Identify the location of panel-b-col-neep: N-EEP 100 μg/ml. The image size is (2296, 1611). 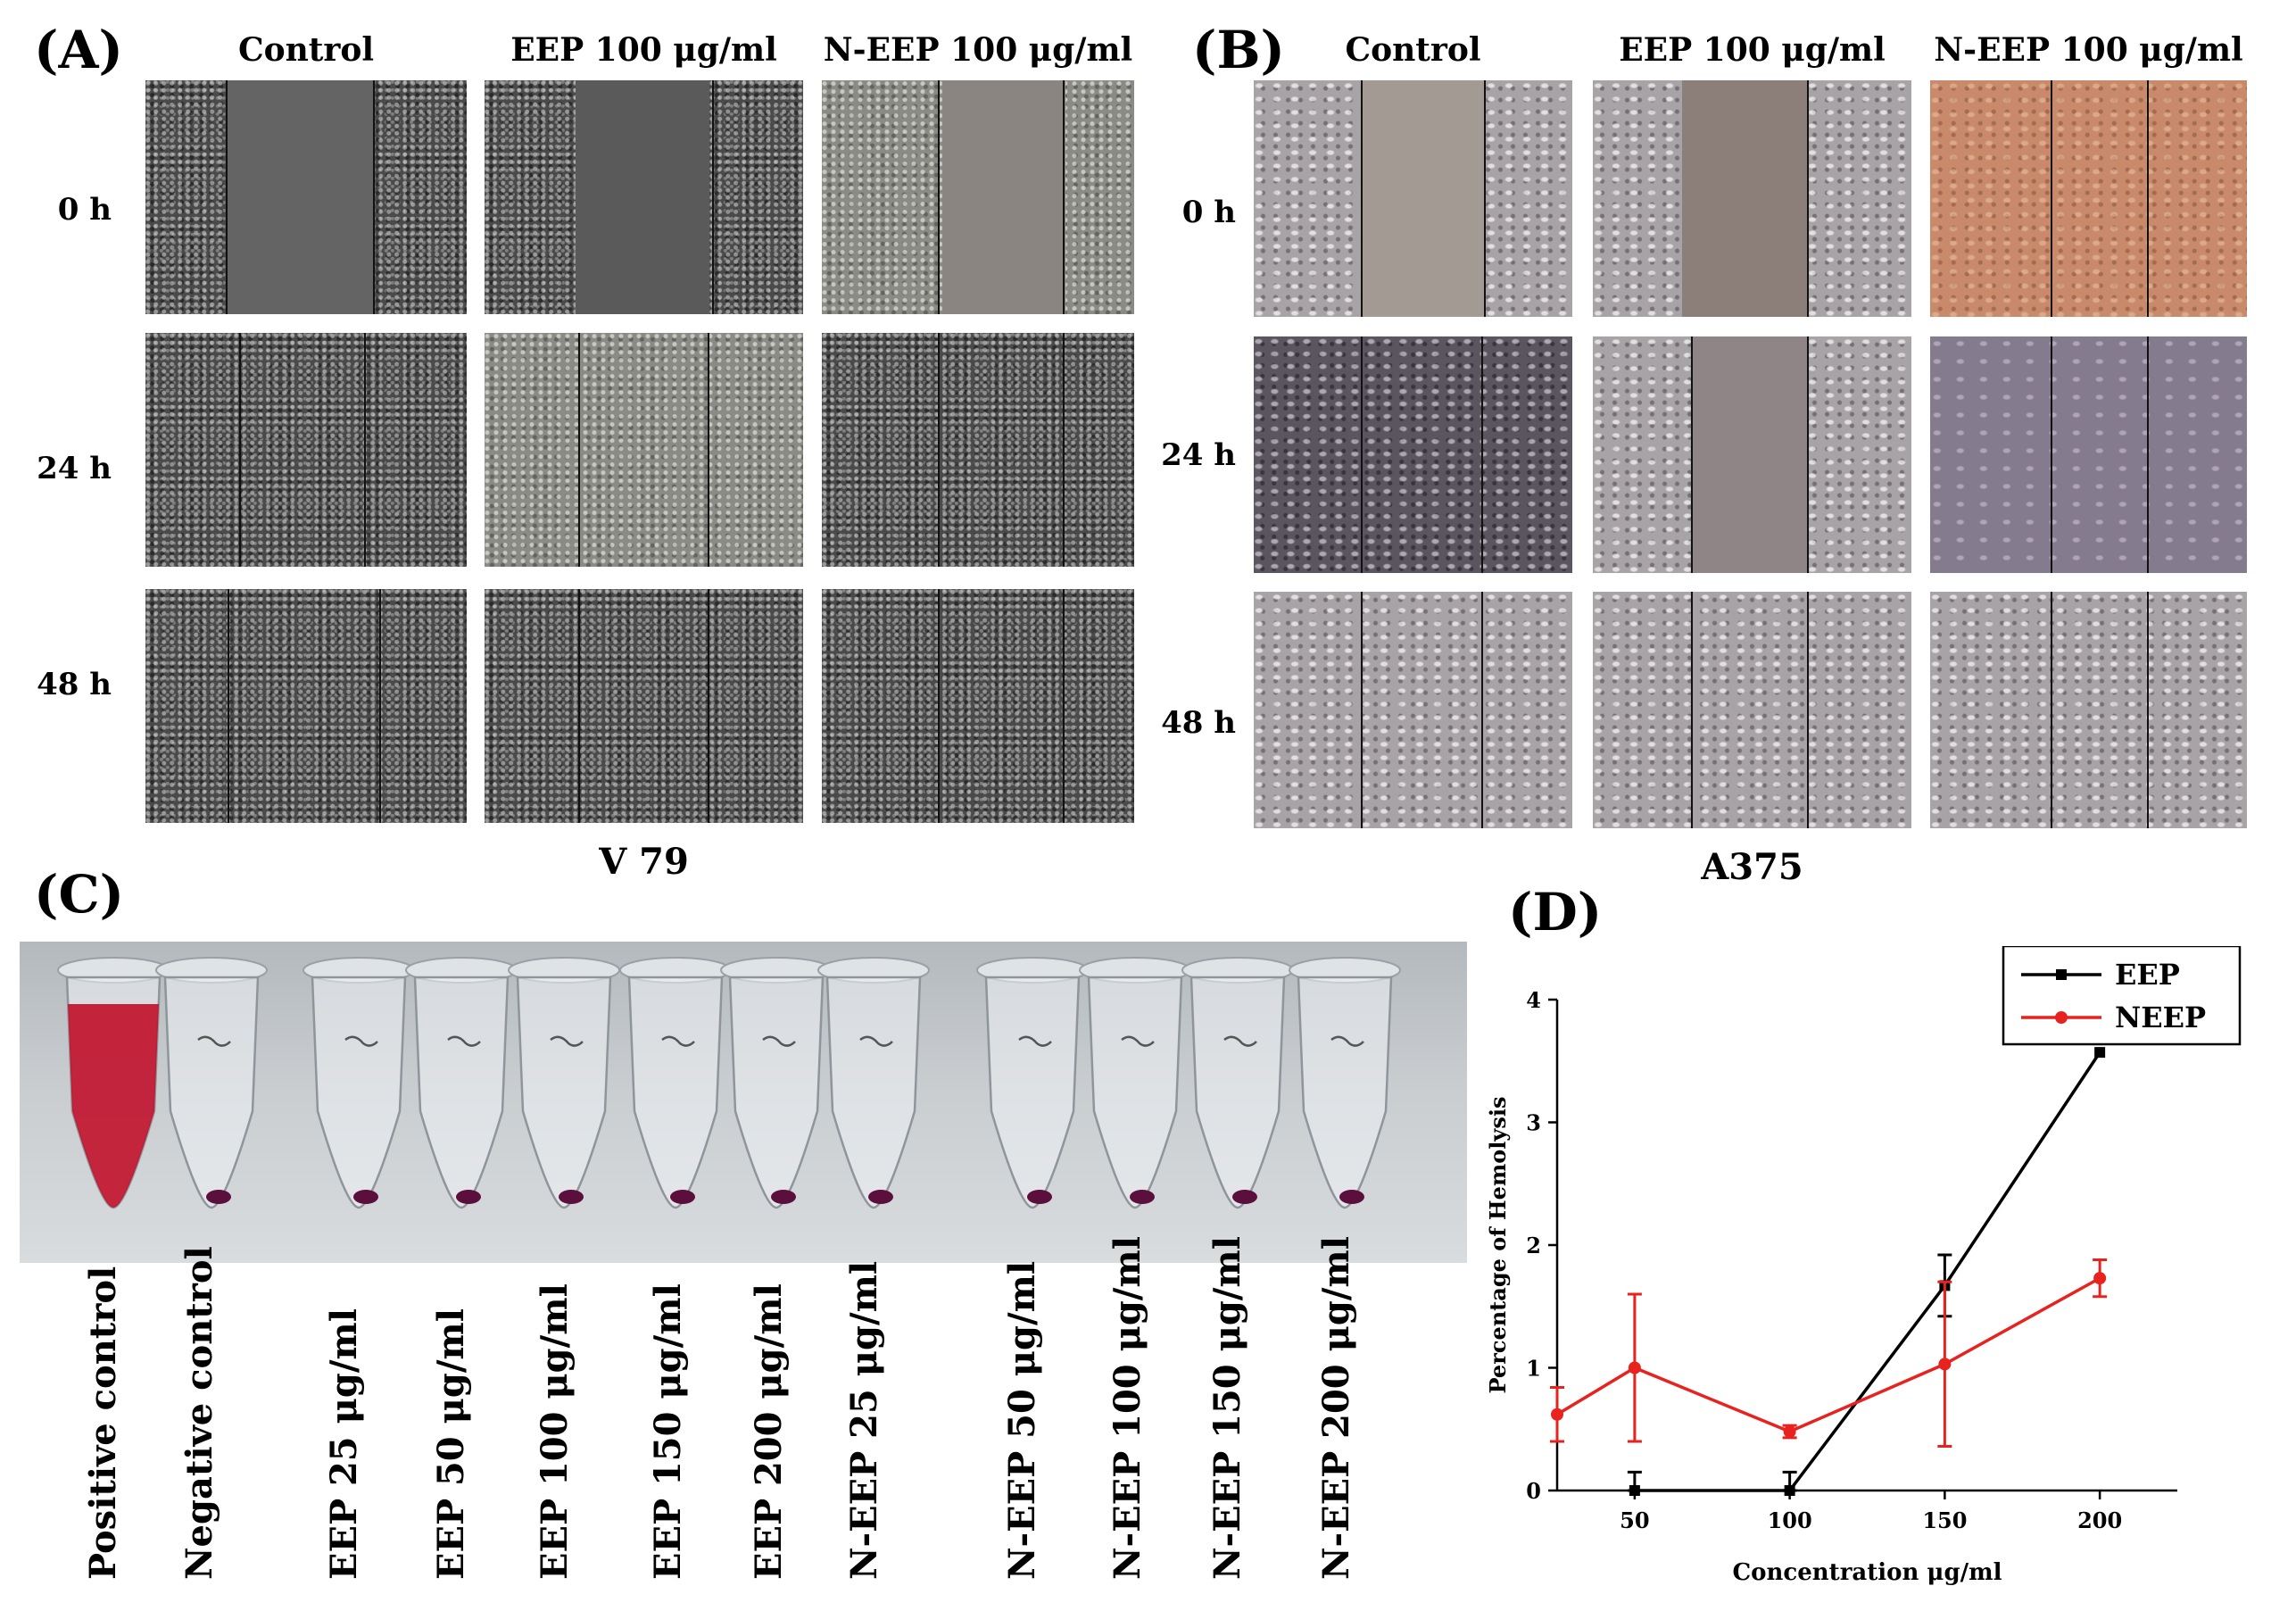
(2088, 50).